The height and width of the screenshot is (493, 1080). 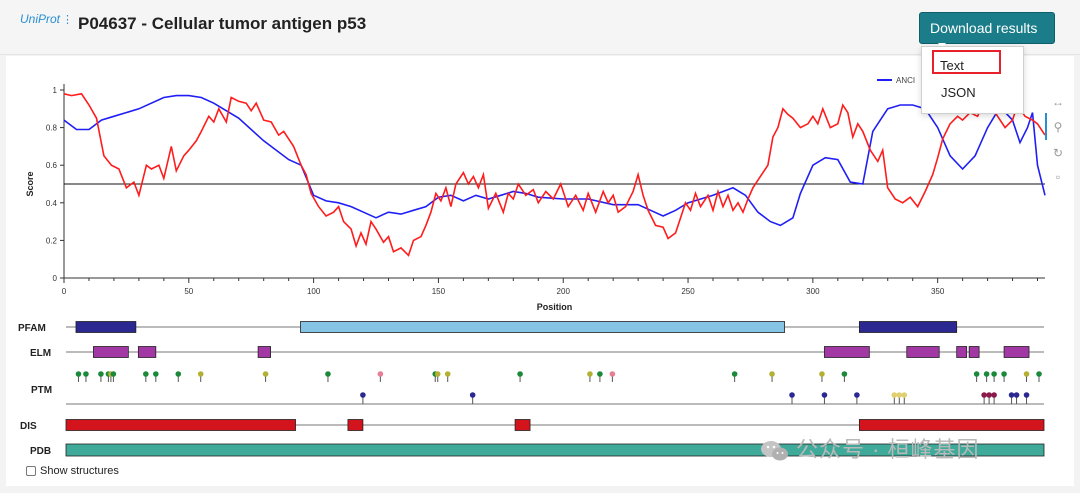 I want to click on track-label-pfam: PFAM, so click(x=32, y=328).